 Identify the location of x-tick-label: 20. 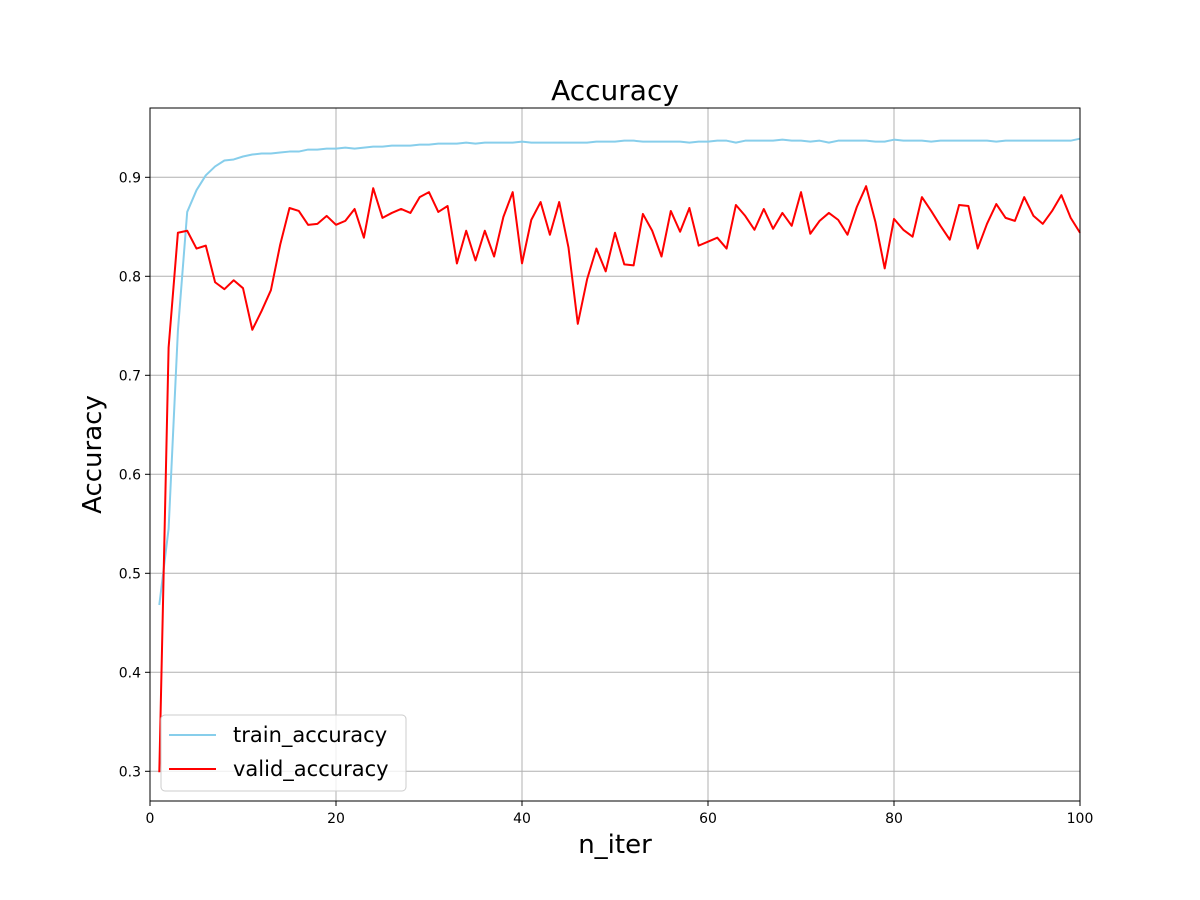
(336, 819).